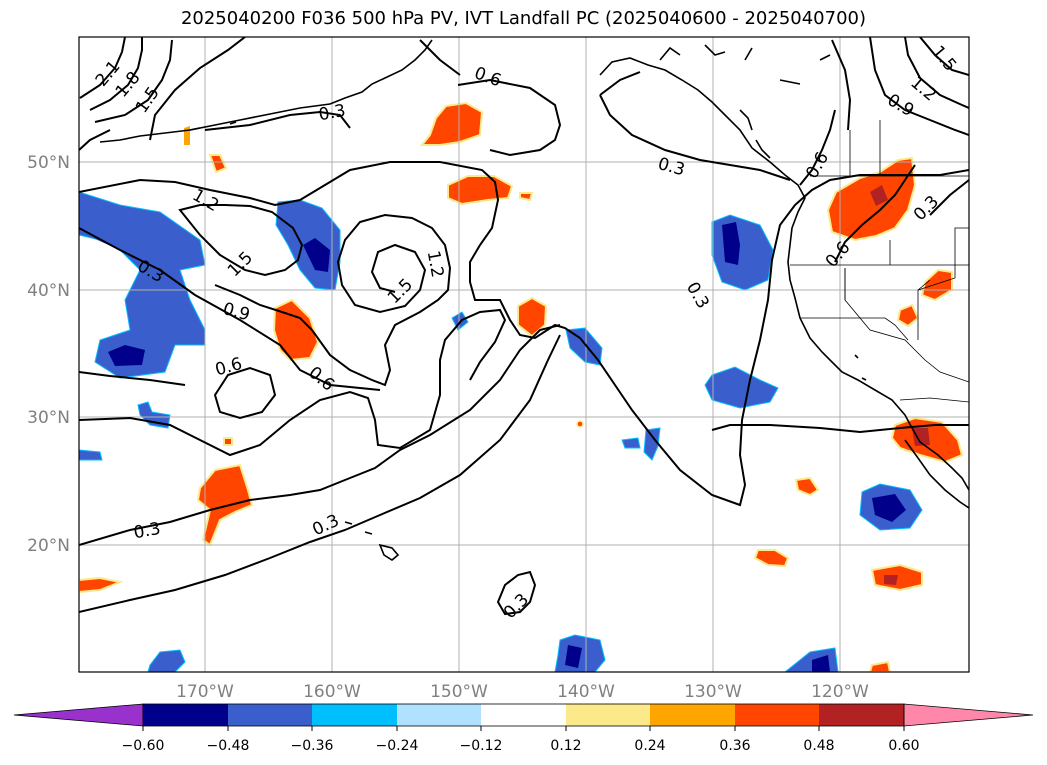 The height and width of the screenshot is (765, 1047). What do you see at coordinates (903, 746) in the screenshot?
I see `colorbar-tick-label: 0.60` at bounding box center [903, 746].